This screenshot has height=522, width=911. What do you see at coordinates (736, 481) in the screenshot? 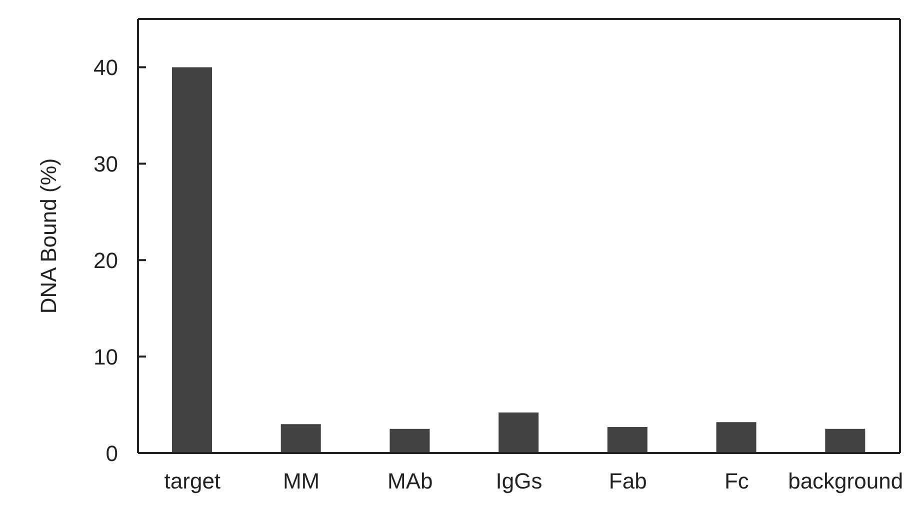
I see `x-tick-label: Fc` at bounding box center [736, 481].